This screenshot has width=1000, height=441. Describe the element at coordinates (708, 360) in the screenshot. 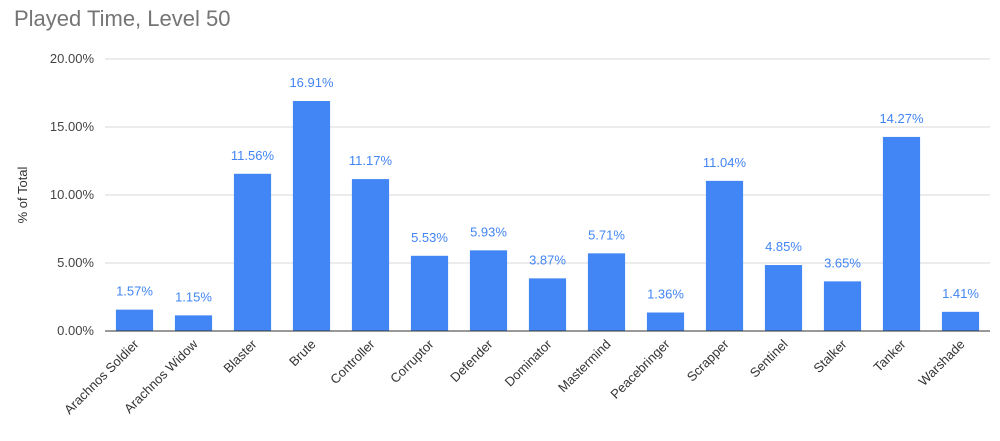

I see `category-label: Scrapper` at that location.